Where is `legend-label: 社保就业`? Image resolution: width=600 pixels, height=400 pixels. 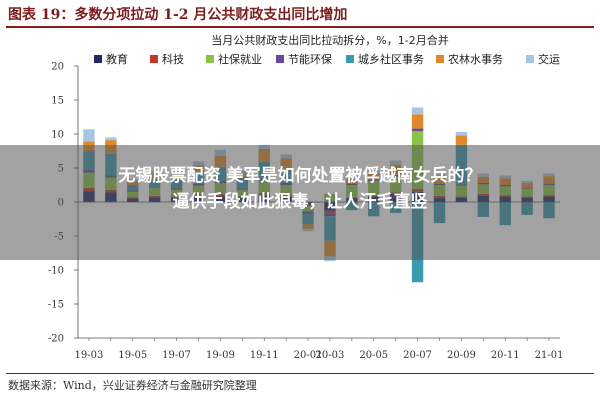 legend-label: 社保就业 is located at coordinates (240, 59).